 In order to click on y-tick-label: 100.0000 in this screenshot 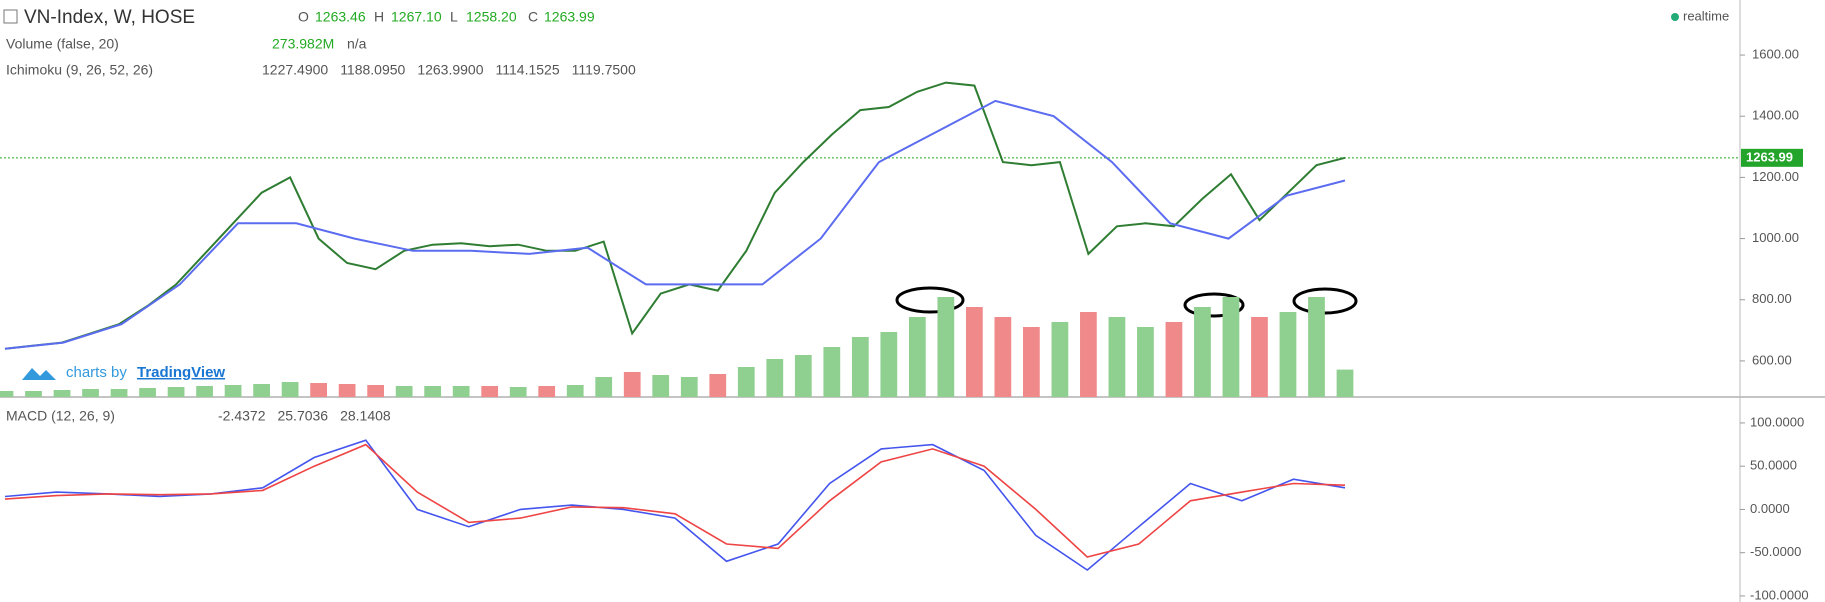, I will do `click(1777, 421)`.